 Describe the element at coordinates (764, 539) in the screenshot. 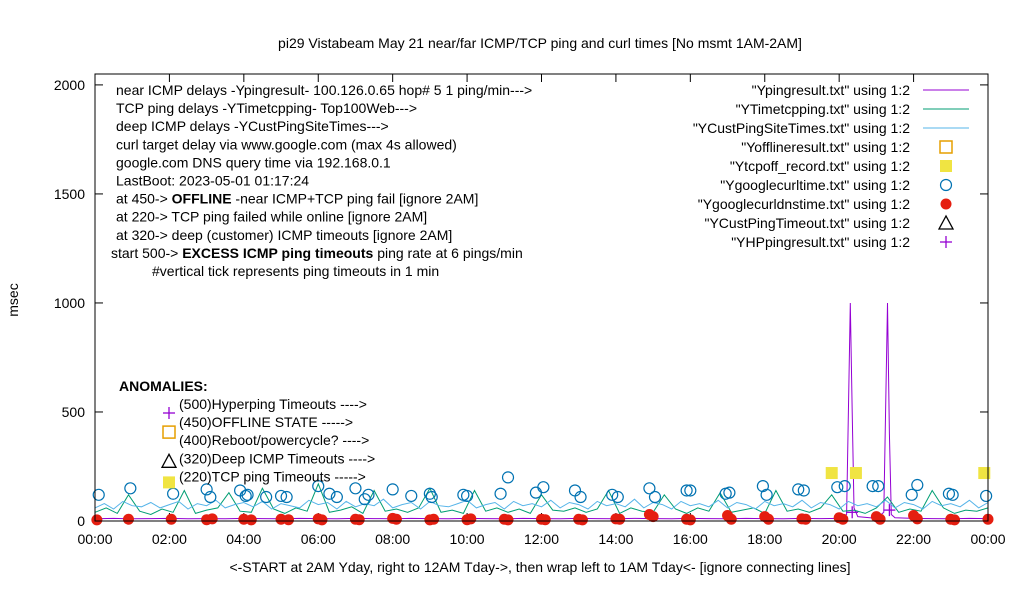

I see `x-tick-label: 18:00` at that location.